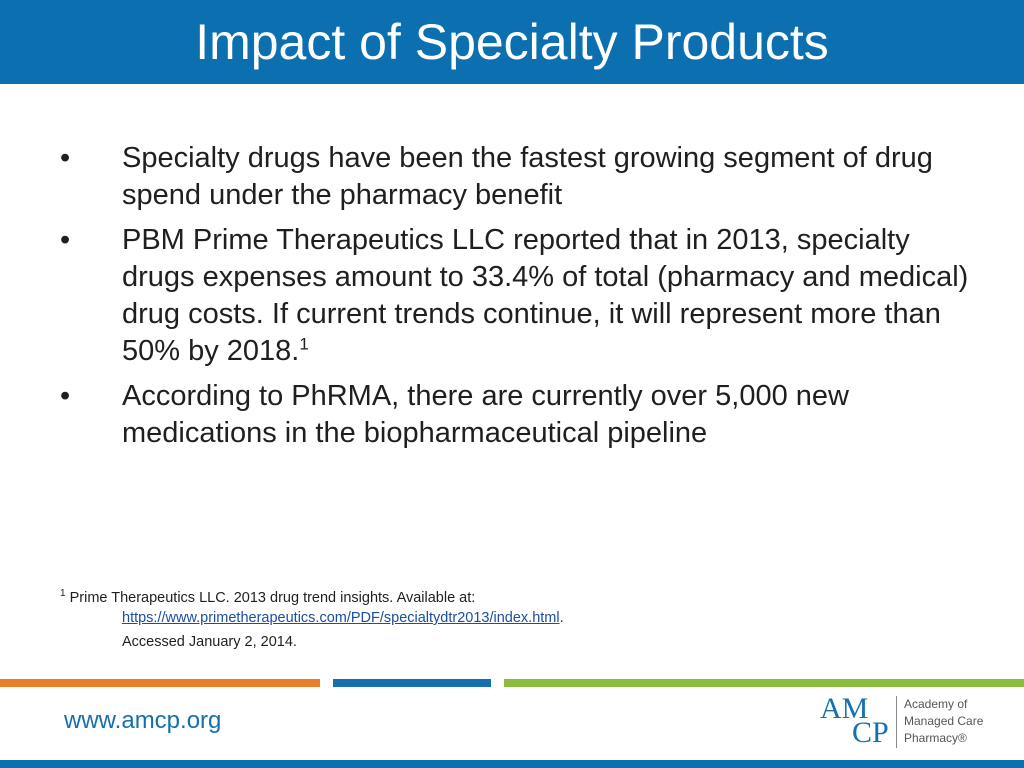 The image size is (1024, 768). What do you see at coordinates (870, 732) in the screenshot?
I see `logo-mark-bottom: CP` at bounding box center [870, 732].